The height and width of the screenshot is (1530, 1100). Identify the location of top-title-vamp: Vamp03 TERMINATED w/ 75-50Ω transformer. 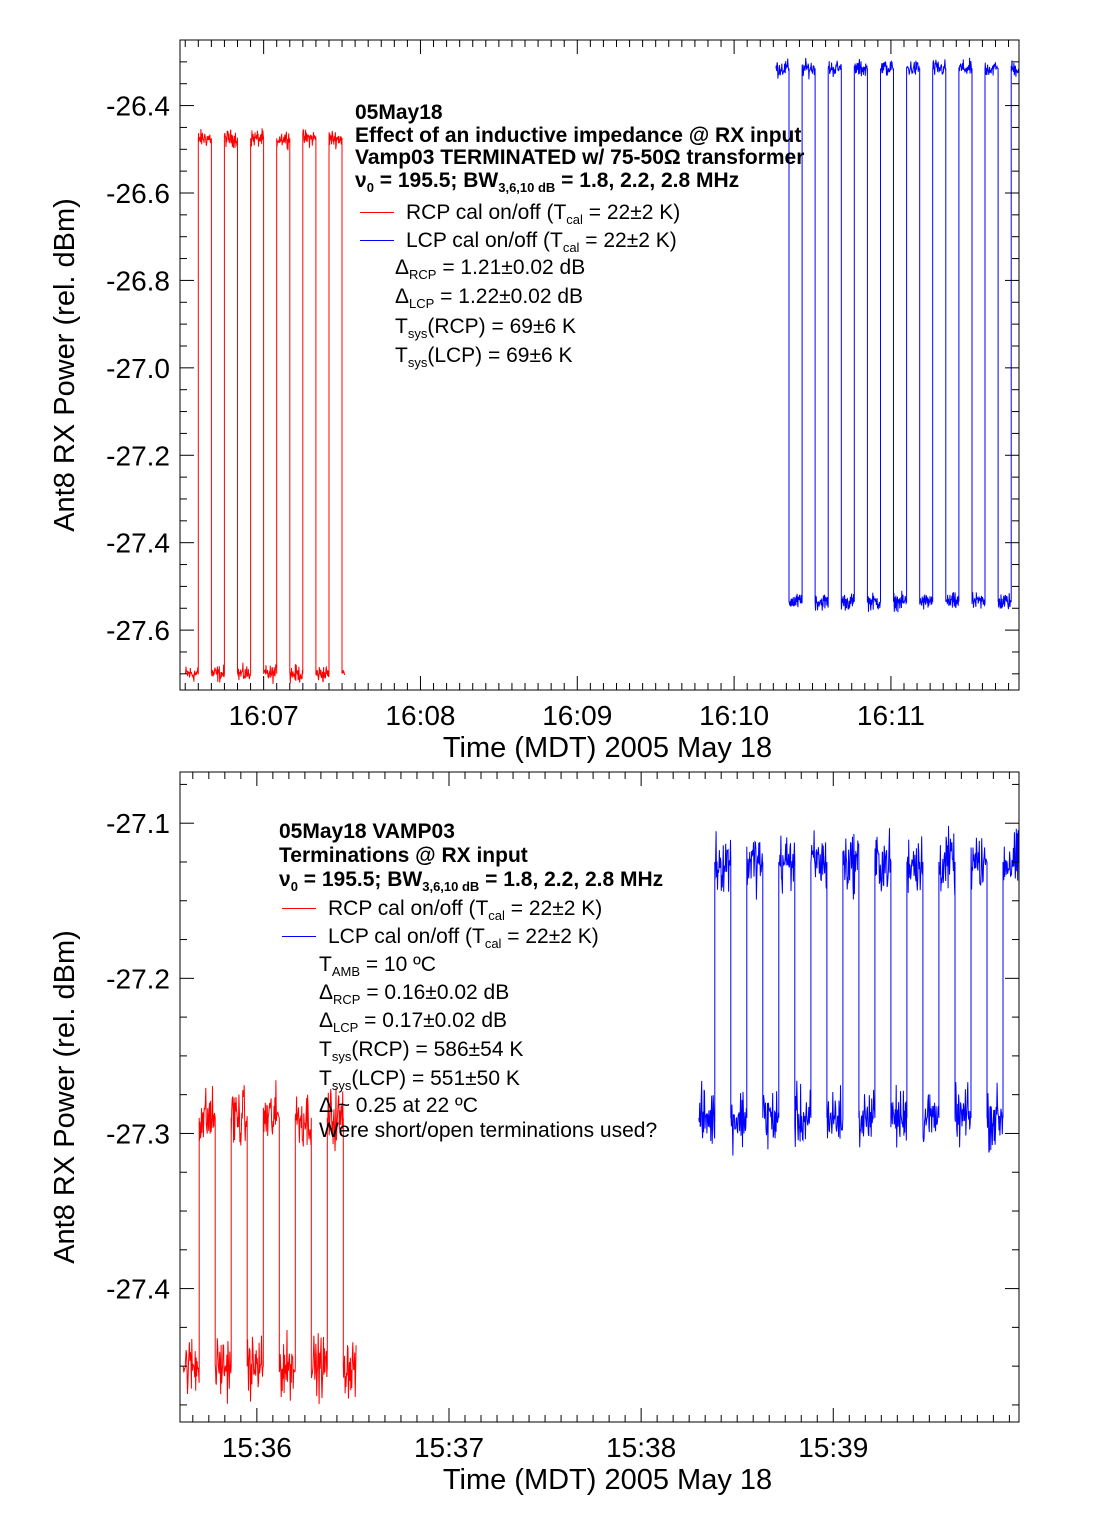
(580, 157).